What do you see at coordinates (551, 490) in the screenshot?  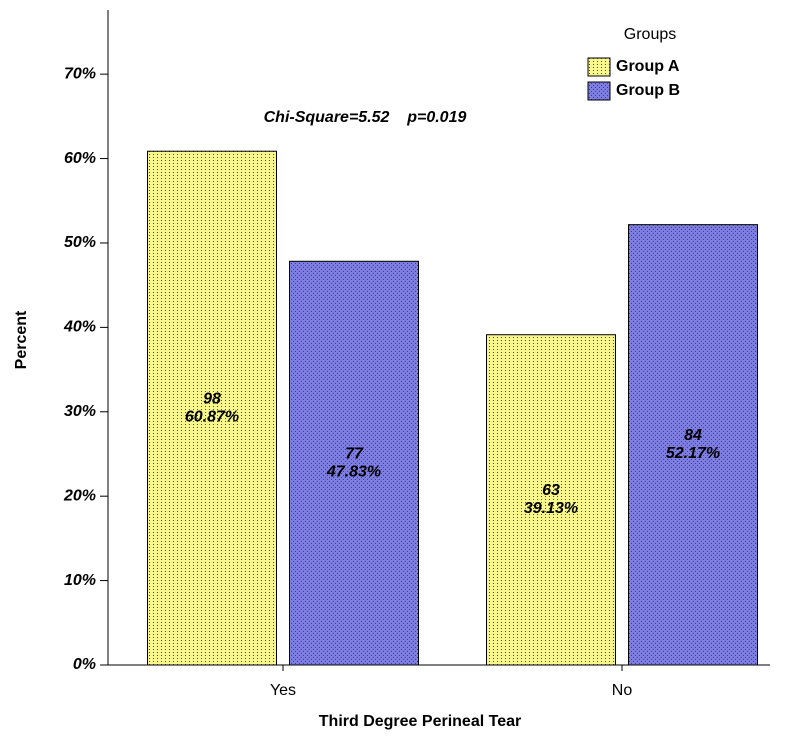 I see `count-label: 63` at bounding box center [551, 490].